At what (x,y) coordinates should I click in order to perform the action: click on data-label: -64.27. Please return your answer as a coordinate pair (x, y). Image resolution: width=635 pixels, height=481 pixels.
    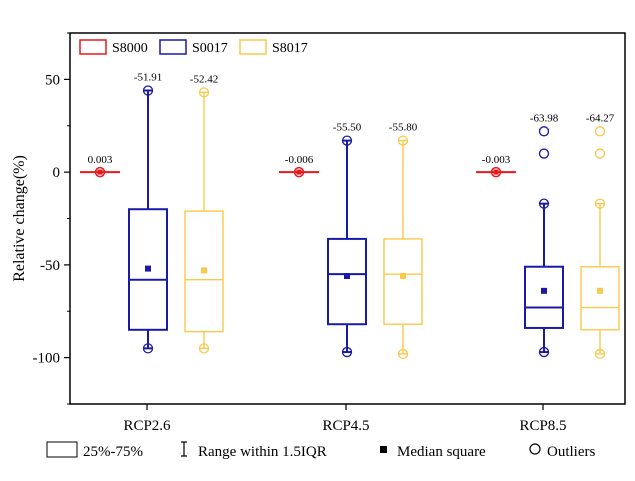
    Looking at the image, I should click on (600, 118).